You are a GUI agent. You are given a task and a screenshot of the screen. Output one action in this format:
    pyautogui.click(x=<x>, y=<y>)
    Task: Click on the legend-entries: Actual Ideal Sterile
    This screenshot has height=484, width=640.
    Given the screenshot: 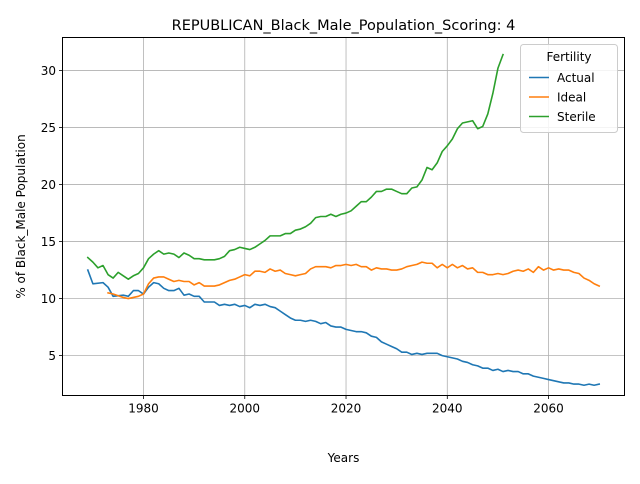 What is the action you would take?
    pyautogui.click(x=562, y=97)
    